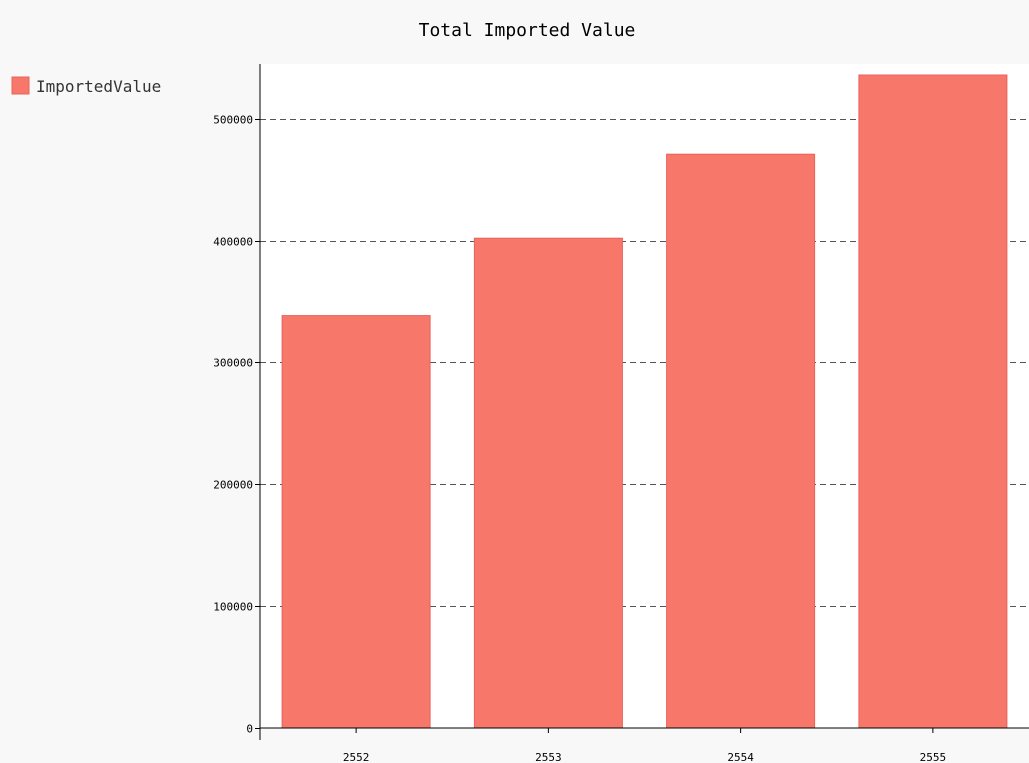 This screenshot has height=763, width=1029. What do you see at coordinates (233, 485) in the screenshot?
I see `y-tick-label: 200000` at bounding box center [233, 485].